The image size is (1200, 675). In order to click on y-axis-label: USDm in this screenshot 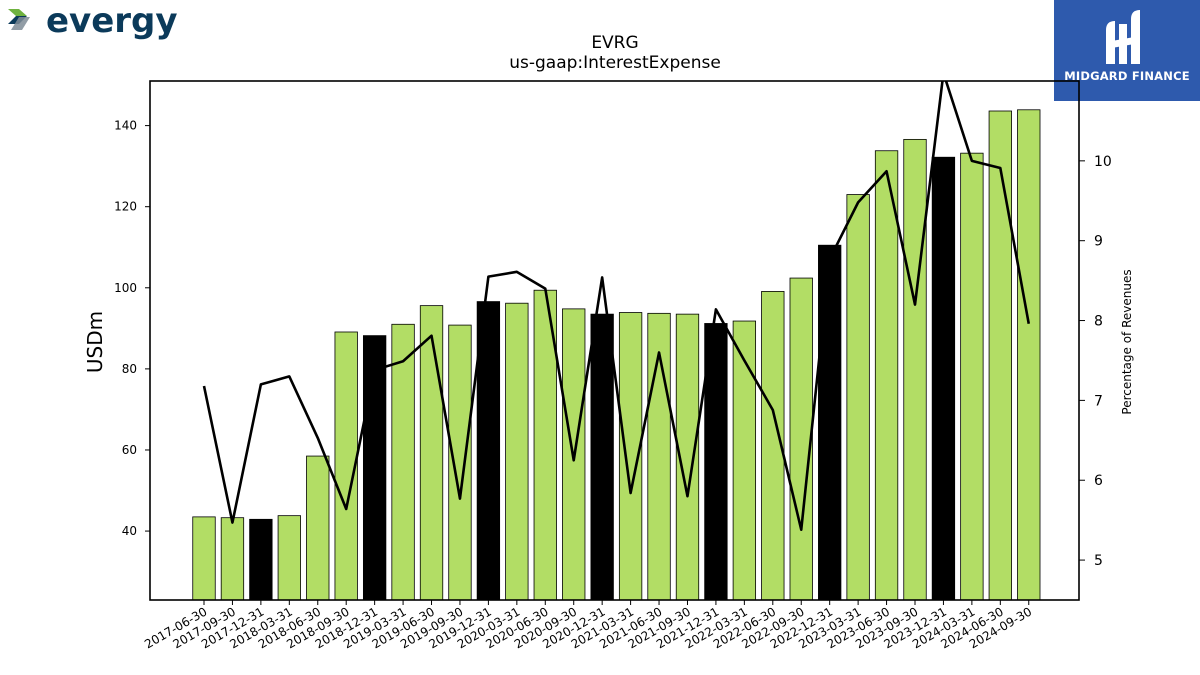, I will do `click(95, 342)`.